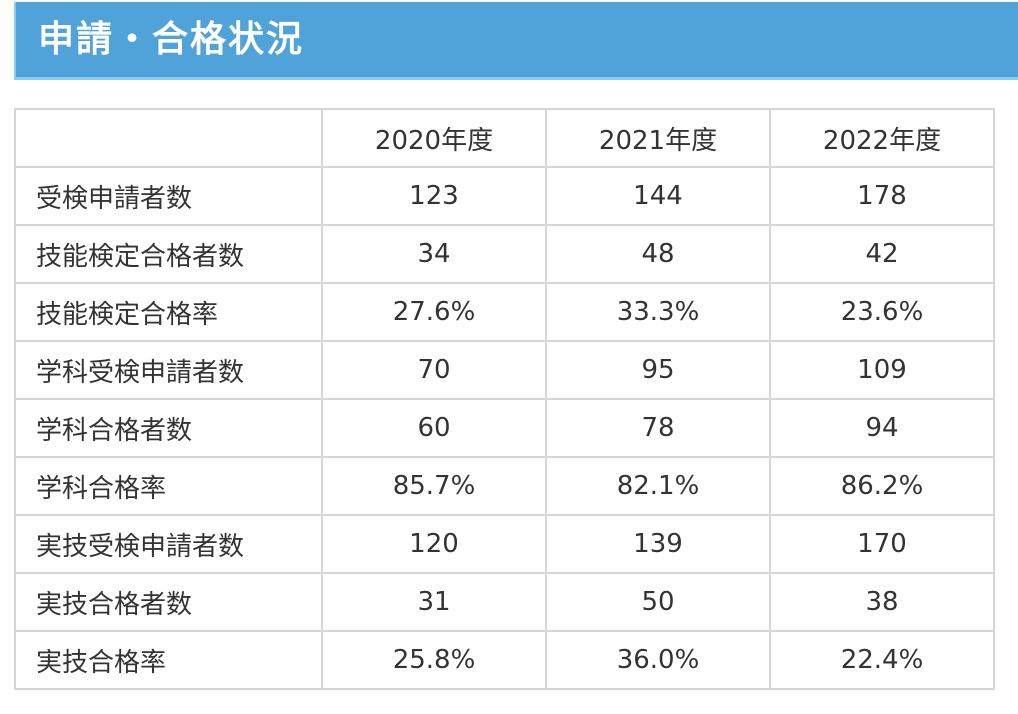 This screenshot has width=1018, height=714. Describe the element at coordinates (882, 602) in the screenshot. I see `table-cell: 38` at that location.